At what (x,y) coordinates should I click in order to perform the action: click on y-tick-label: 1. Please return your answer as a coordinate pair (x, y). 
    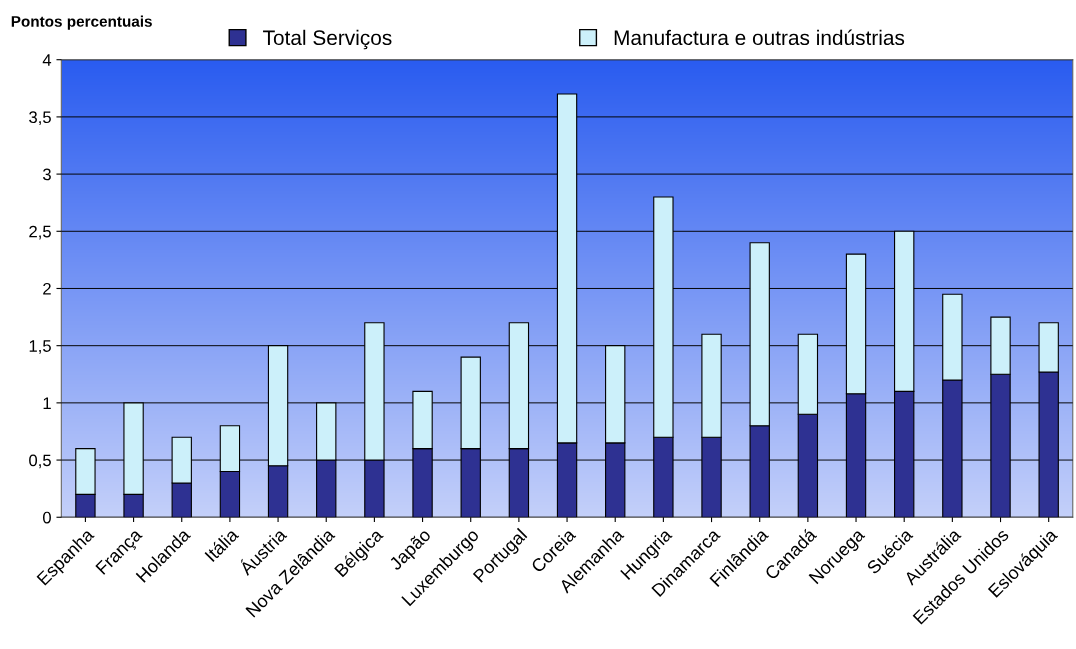
    Looking at the image, I should click on (47, 403).